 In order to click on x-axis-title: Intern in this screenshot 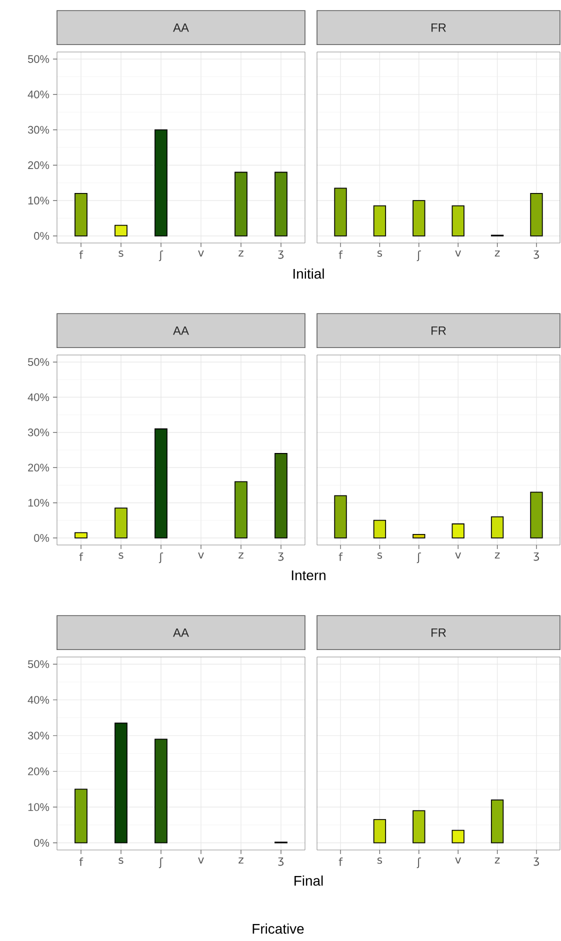, I will do `click(309, 575)`.